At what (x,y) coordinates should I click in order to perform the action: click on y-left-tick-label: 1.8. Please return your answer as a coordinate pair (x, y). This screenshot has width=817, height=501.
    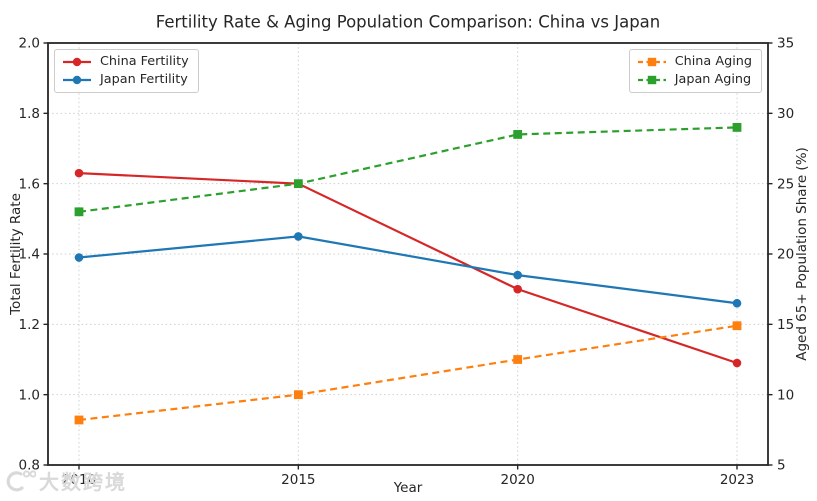
    Looking at the image, I should click on (29, 114).